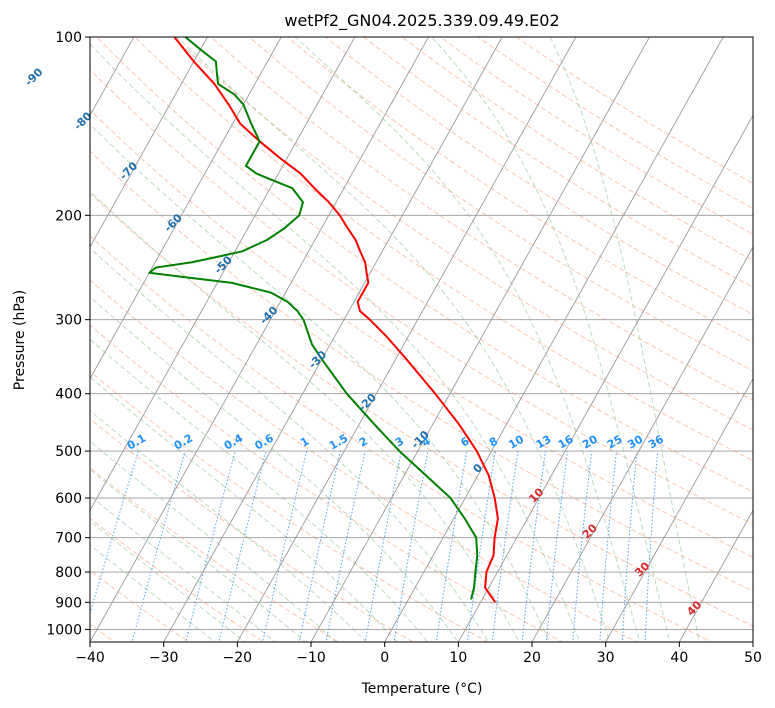 The image size is (775, 708). Describe the element at coordinates (566, 441) in the screenshot. I see `mixing-ratio-label: 16` at that location.